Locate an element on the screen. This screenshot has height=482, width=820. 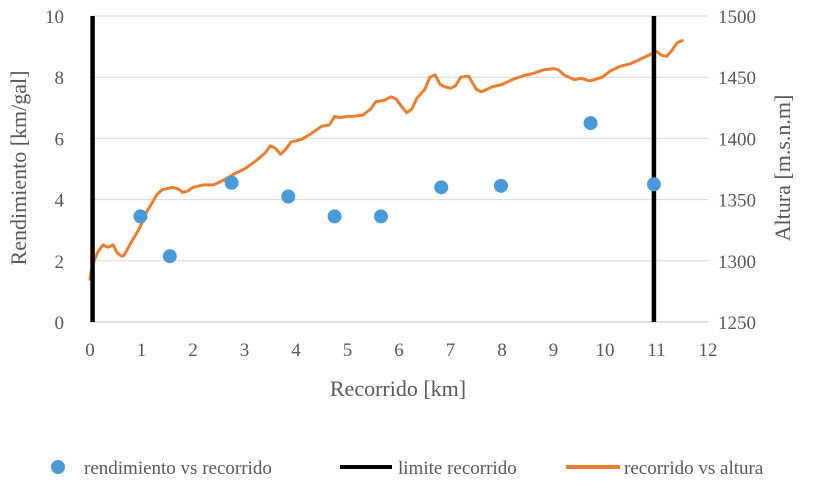
legend-marker-rendimiento is located at coordinates (58, 467).